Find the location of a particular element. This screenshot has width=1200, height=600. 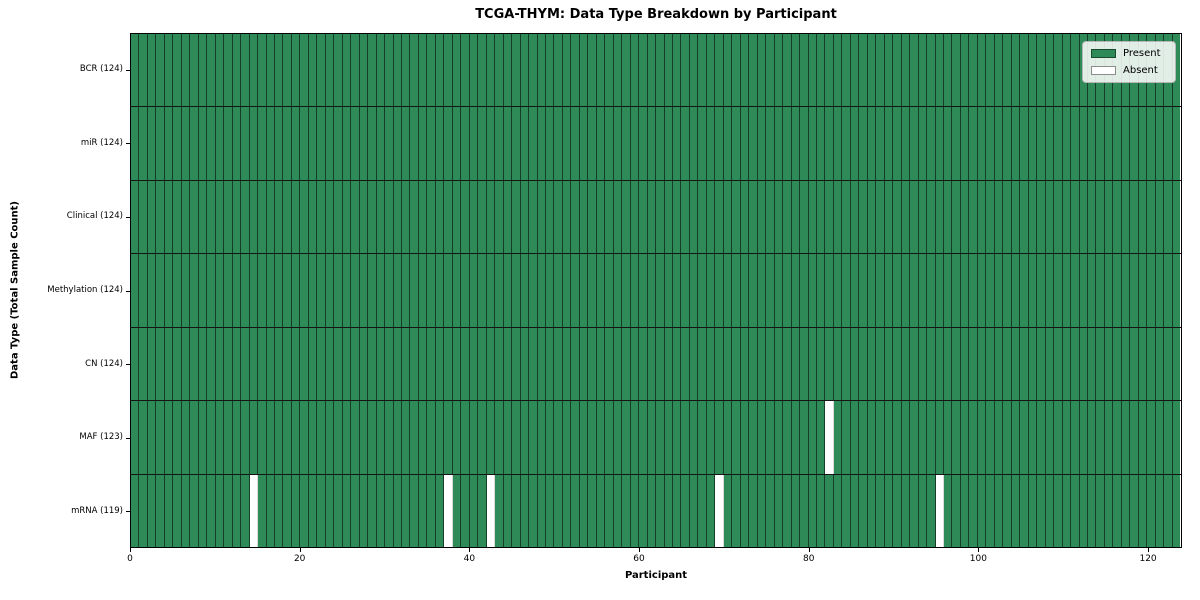

matrix-row-mRNA is located at coordinates (656, 510).